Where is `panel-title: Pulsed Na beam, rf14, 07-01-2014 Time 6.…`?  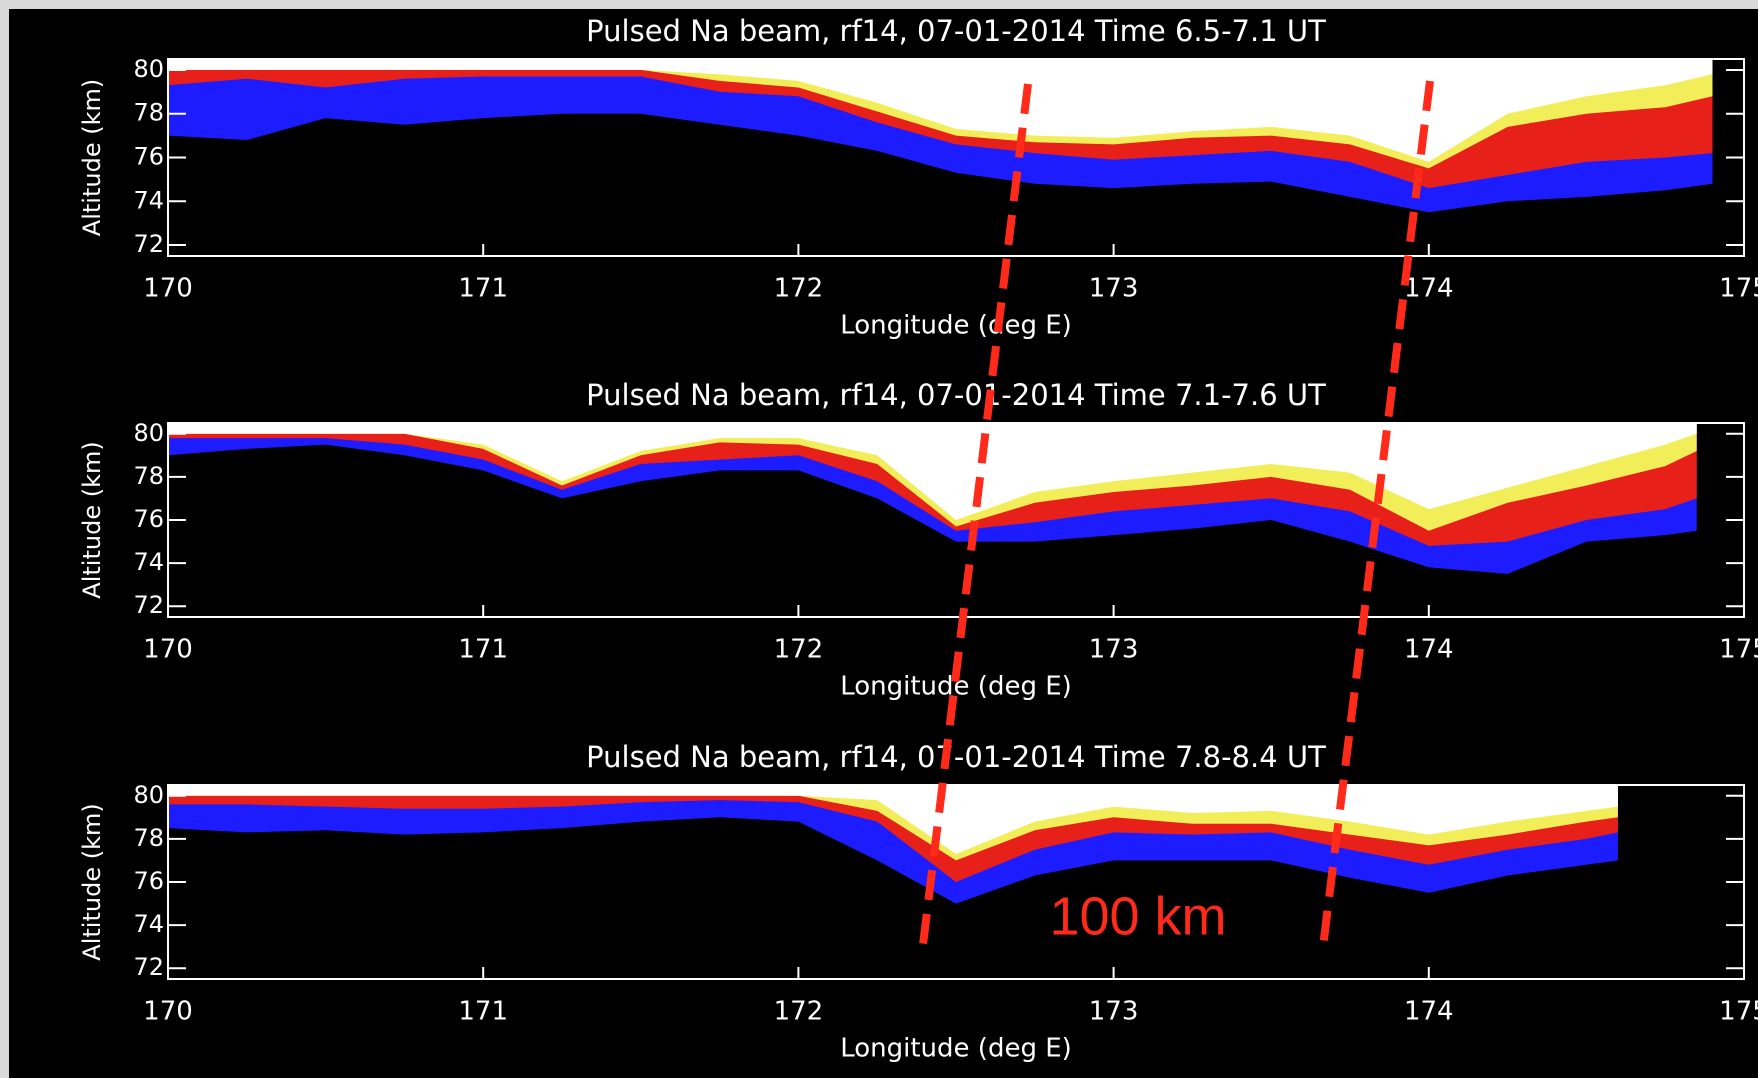 panel-title: Pulsed Na beam, rf14, 07-01-2014 Time 6.… is located at coordinates (956, 31).